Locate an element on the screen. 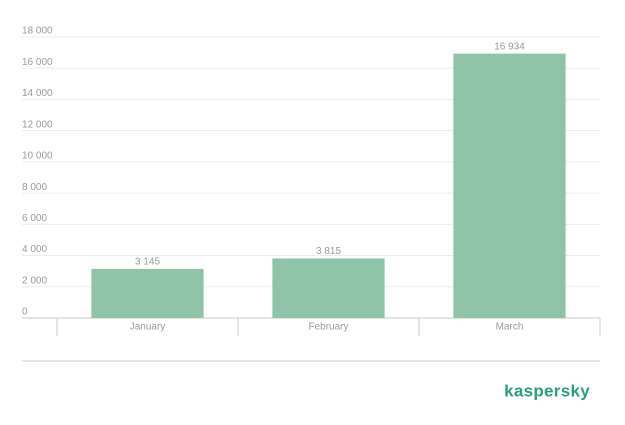 This screenshot has width=625, height=425. x-tick-label: January is located at coordinates (148, 327).